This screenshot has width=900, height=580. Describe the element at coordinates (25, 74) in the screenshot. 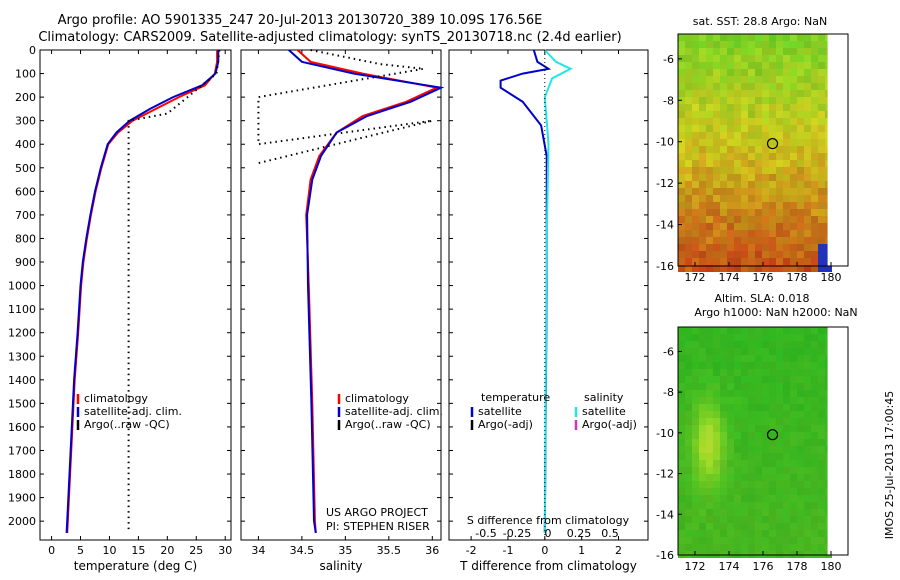

I see `y-tick-label: 100` at that location.